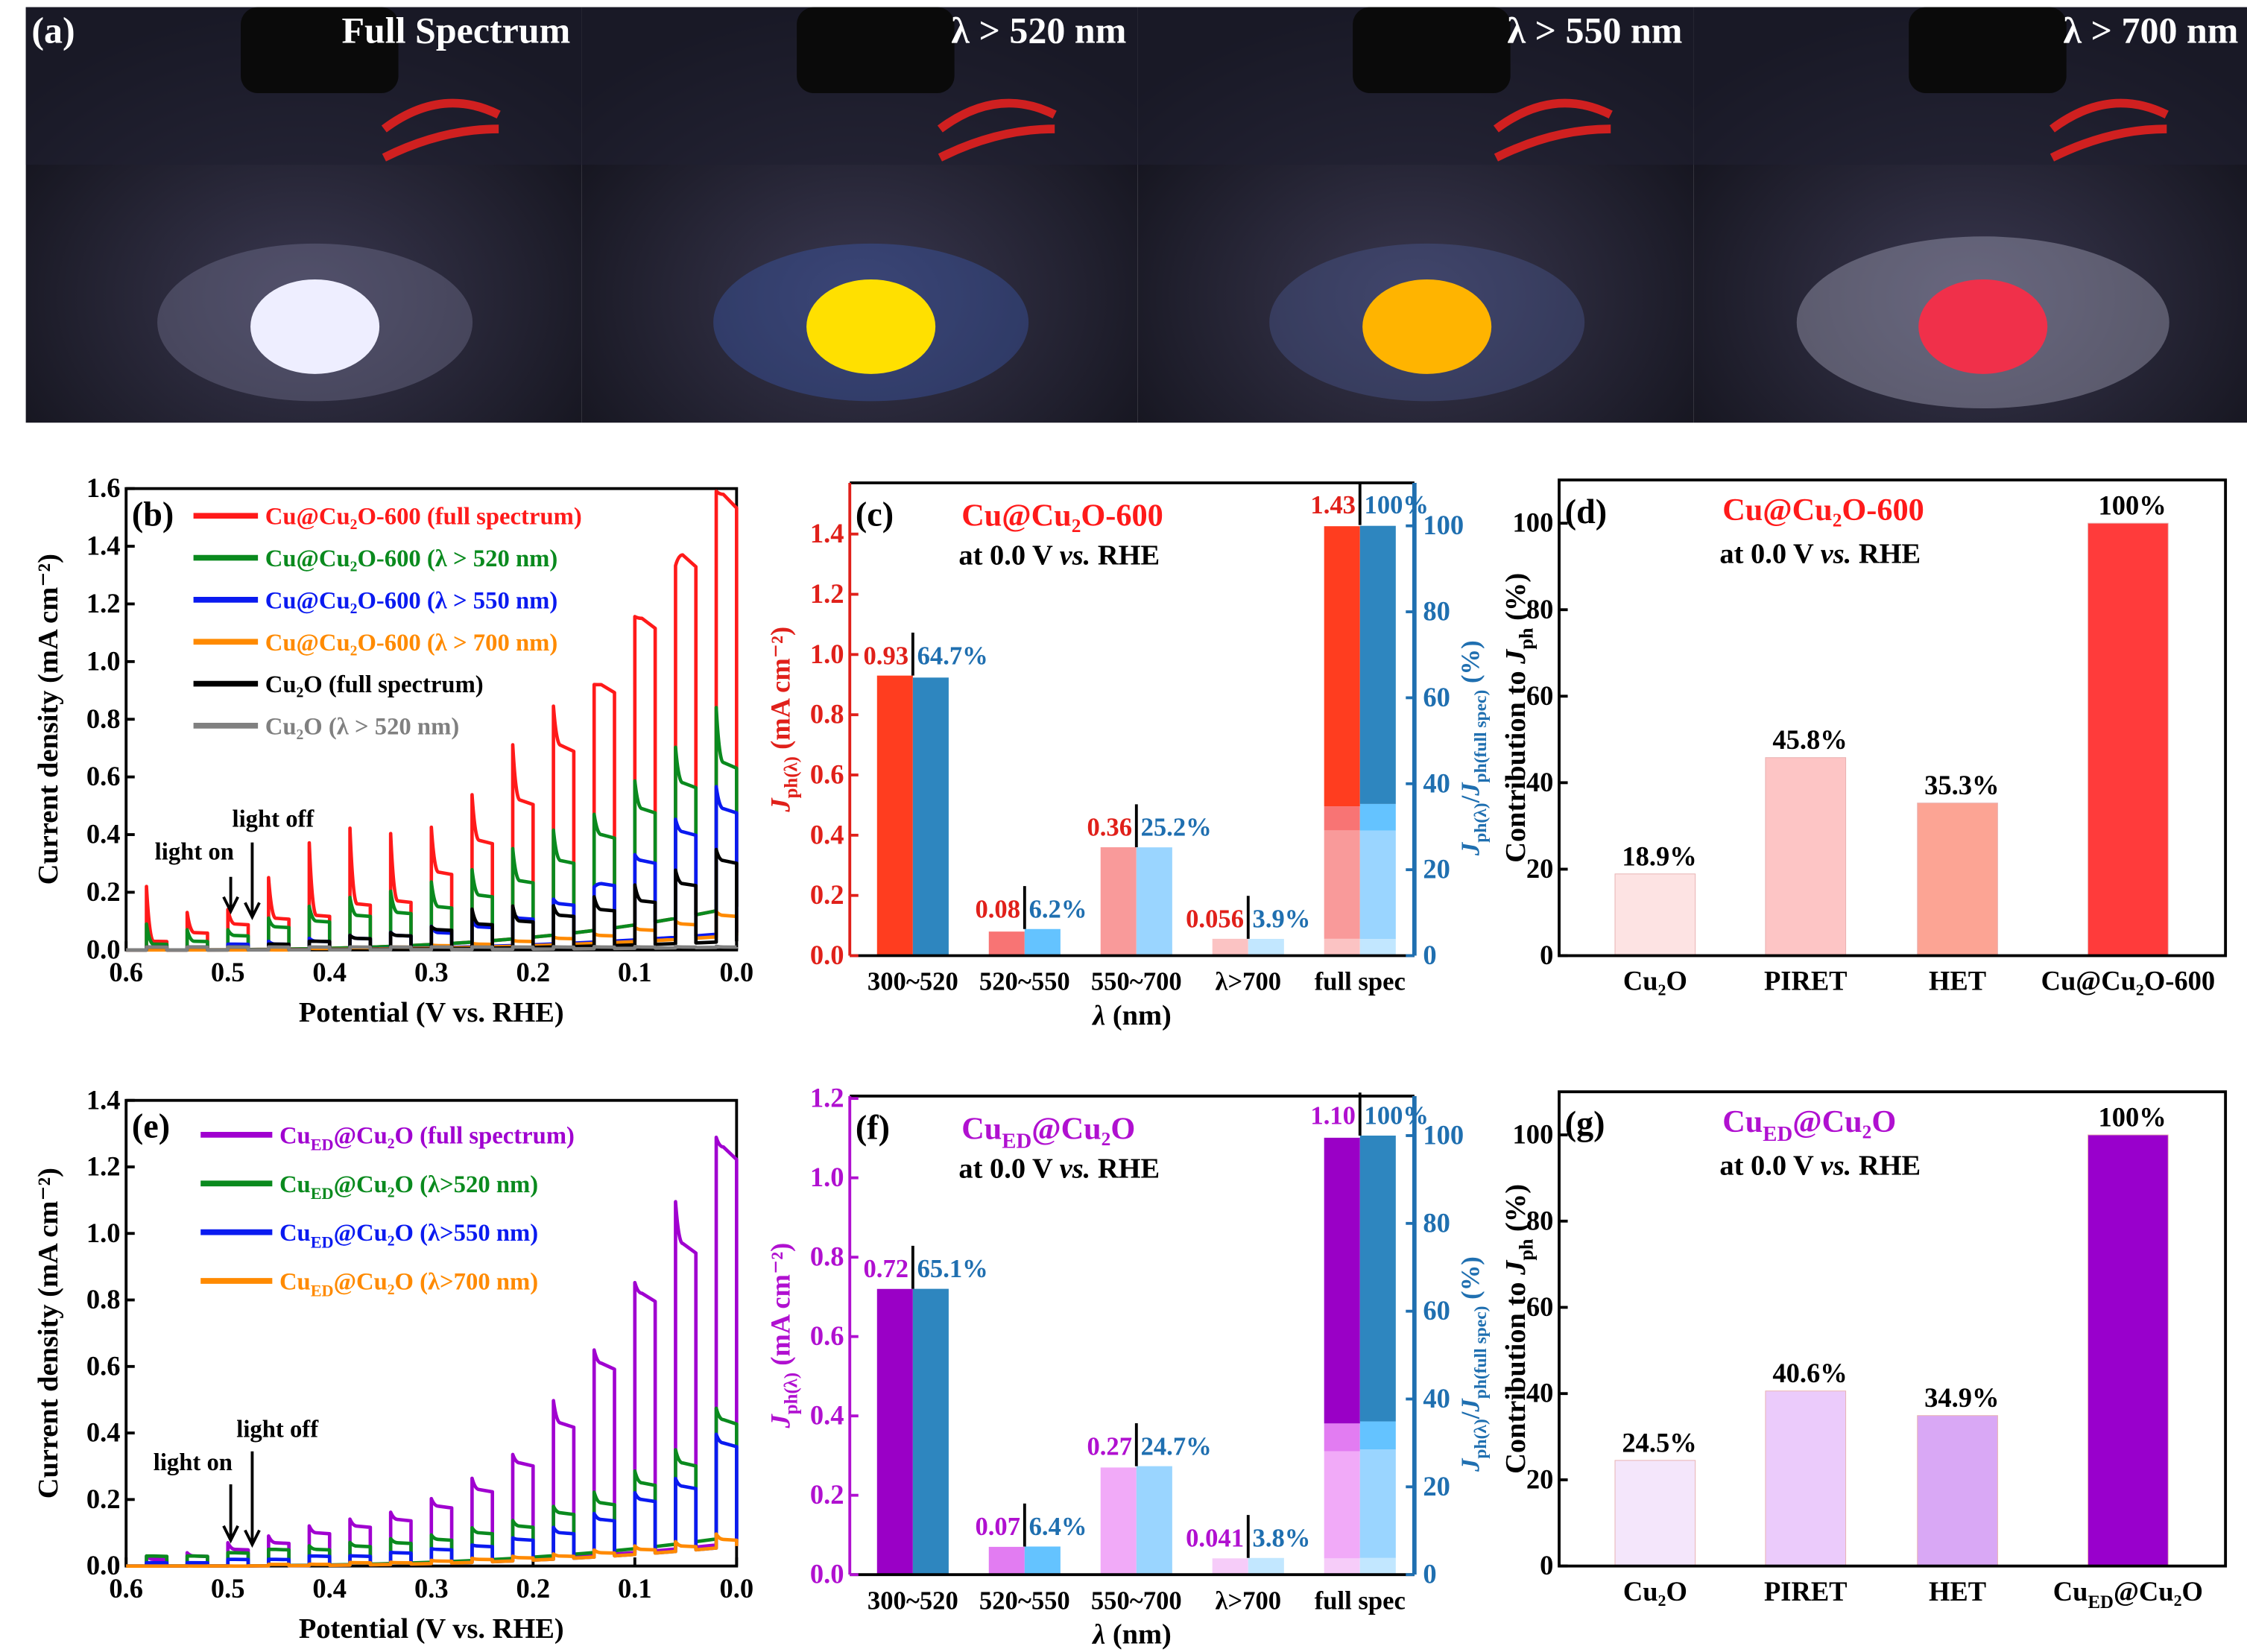 The image size is (2247, 1652). Describe the element at coordinates (455, 1135) in the screenshot. I see `legend-entry-part: @Cu₂O (full spectrum)` at that location.